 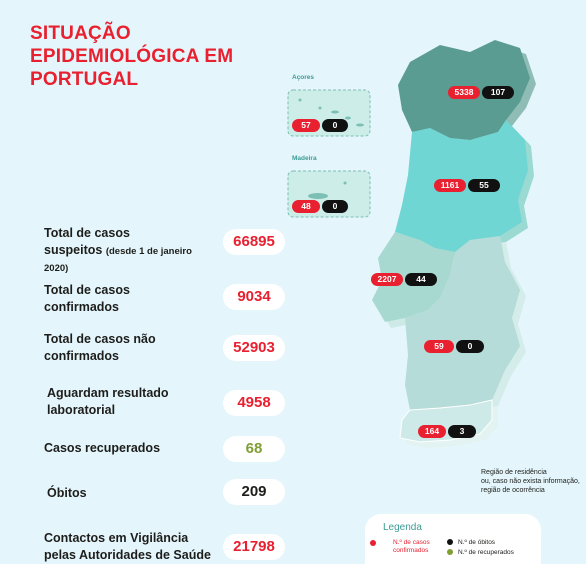 What do you see at coordinates (102, 448) in the screenshot?
I see `stat-label-recuperados: Casos recuperados` at bounding box center [102, 448].